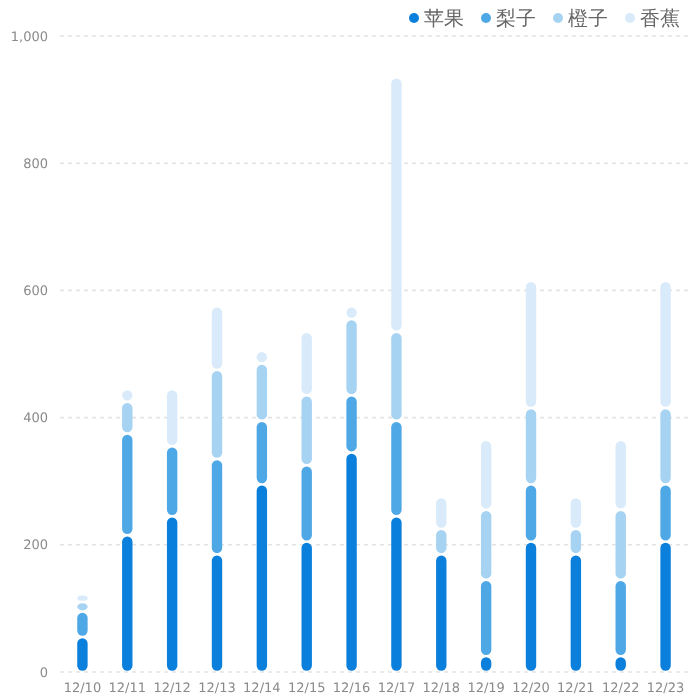 This screenshot has width=700, height=700. I want to click on legend-label: 橙子, so click(588, 19).